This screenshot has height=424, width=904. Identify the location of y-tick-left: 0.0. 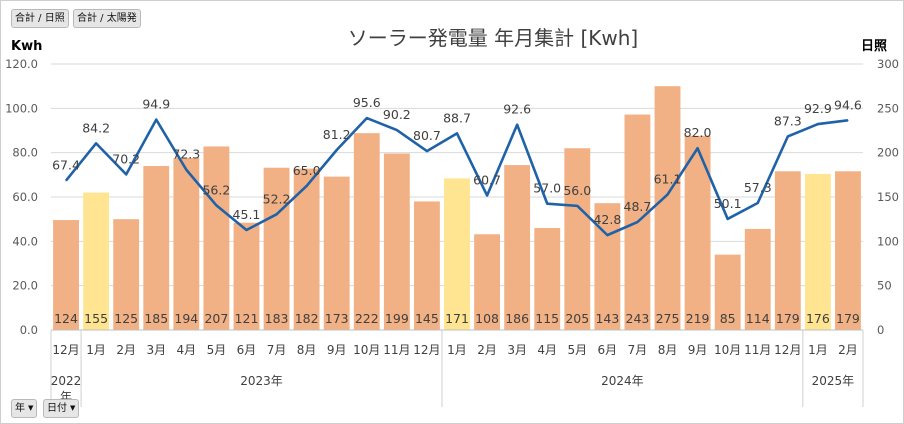
(29, 330).